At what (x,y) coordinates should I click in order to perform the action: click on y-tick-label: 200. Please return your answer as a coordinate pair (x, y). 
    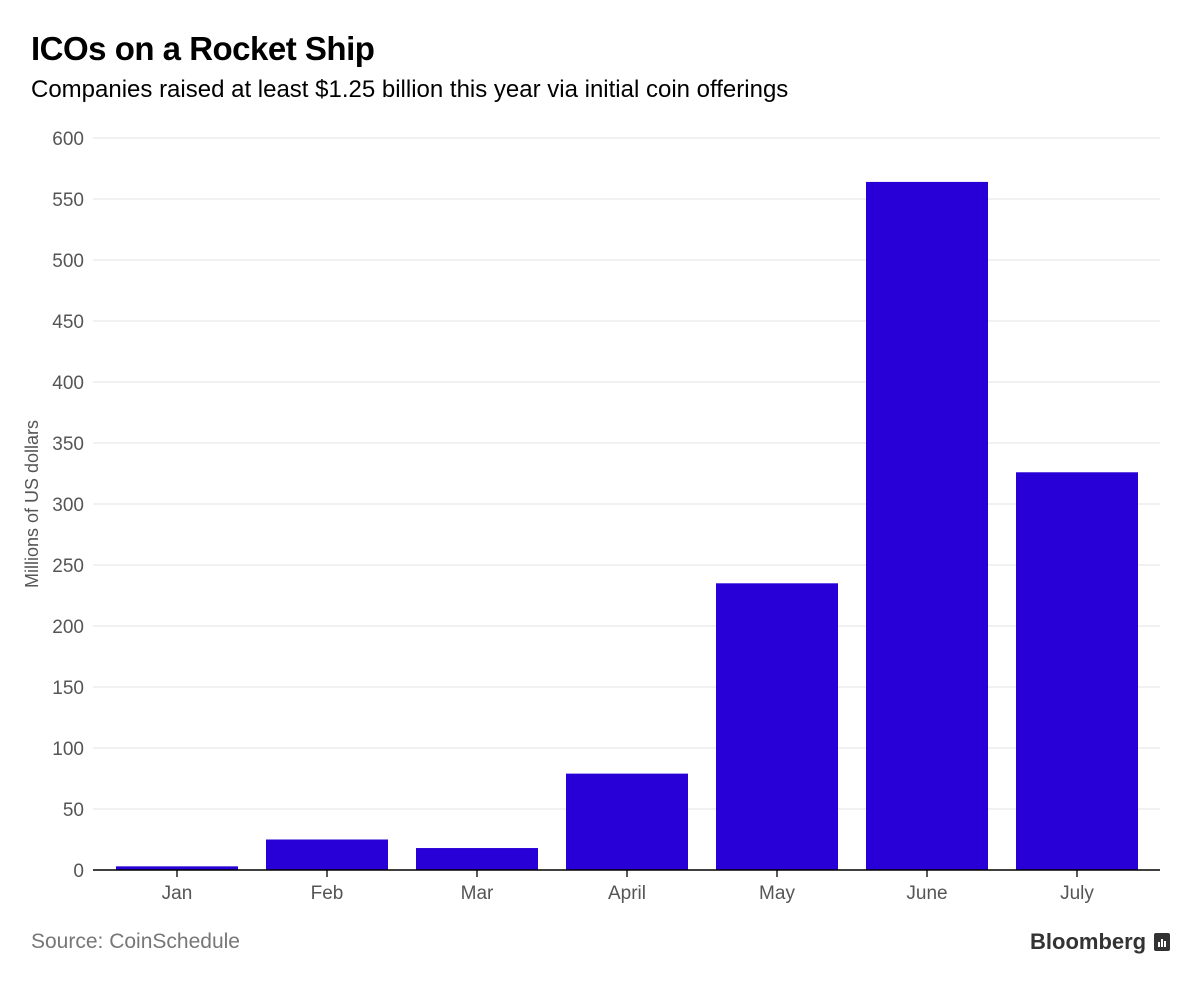
    Looking at the image, I should click on (68, 627).